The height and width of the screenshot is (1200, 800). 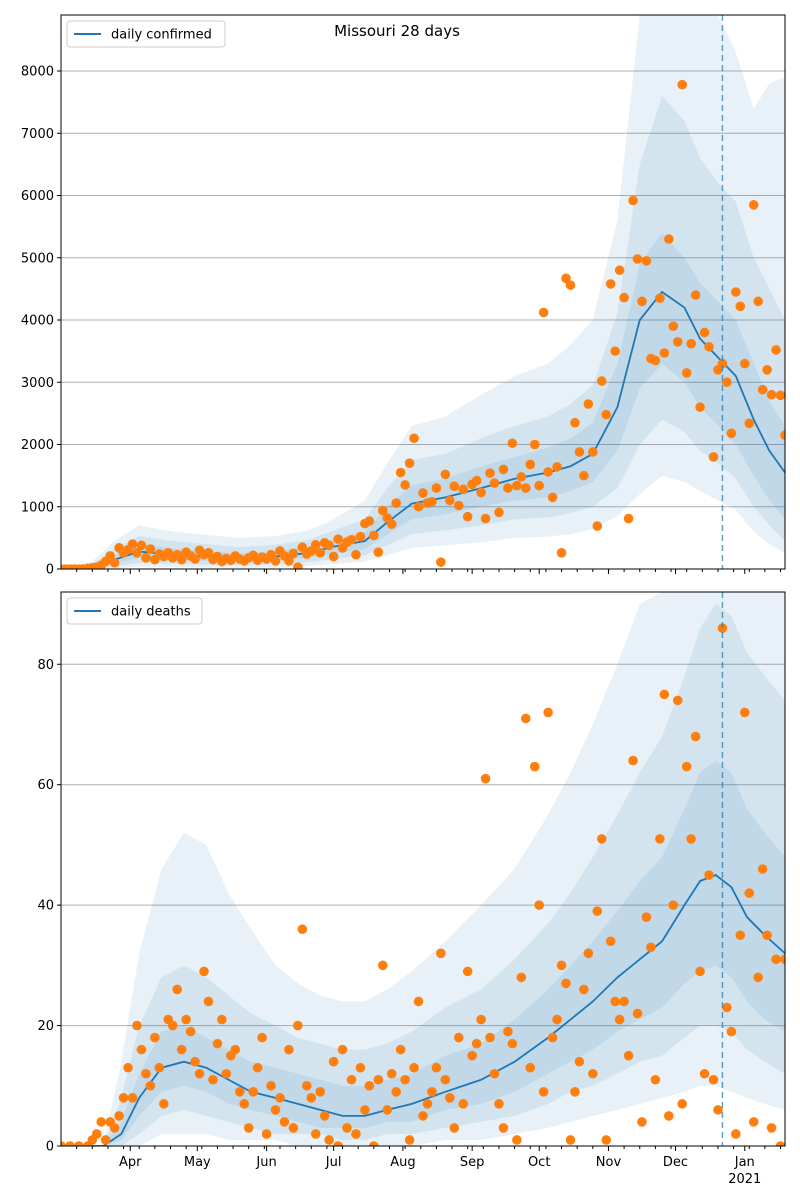 I want to click on y-tick-label: 0, so click(x=50, y=1147).